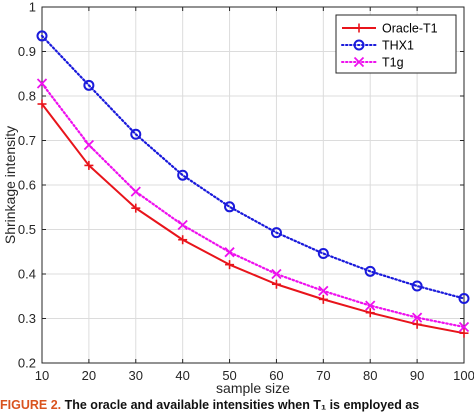 The height and width of the screenshot is (415, 474). I want to click on x-tick-label: 90, so click(417, 375).